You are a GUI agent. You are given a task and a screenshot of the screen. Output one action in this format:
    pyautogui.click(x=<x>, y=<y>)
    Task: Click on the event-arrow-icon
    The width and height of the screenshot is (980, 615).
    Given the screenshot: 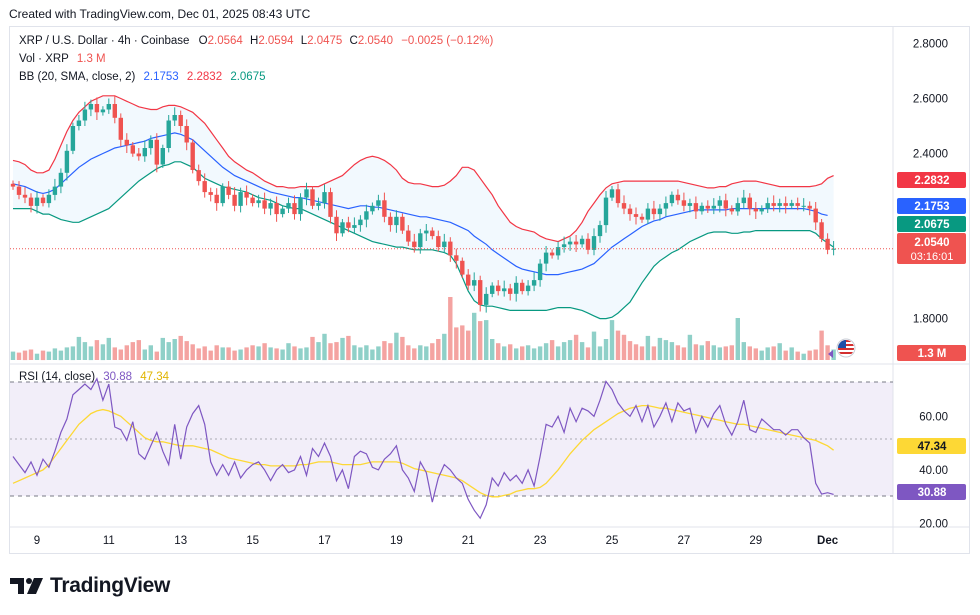 What is the action you would take?
    pyautogui.click(x=830, y=354)
    